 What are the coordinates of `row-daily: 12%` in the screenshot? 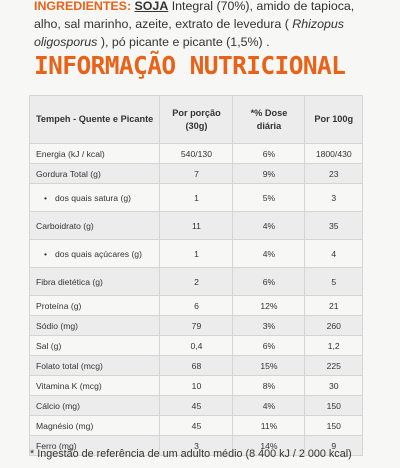 It's located at (269, 305).